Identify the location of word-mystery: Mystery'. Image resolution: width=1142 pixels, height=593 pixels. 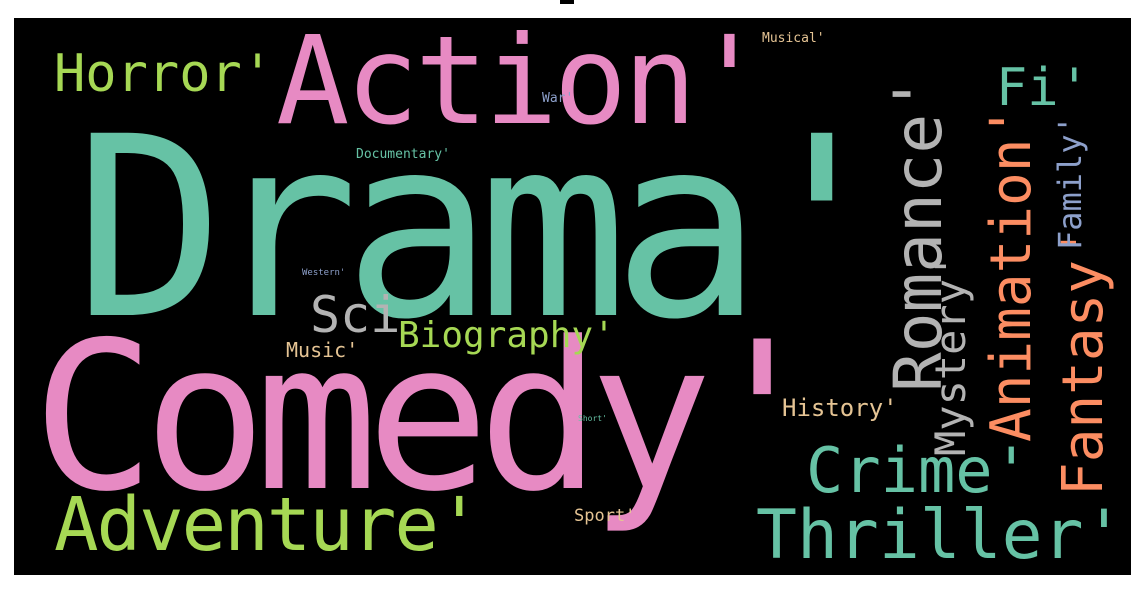
(950, 354).